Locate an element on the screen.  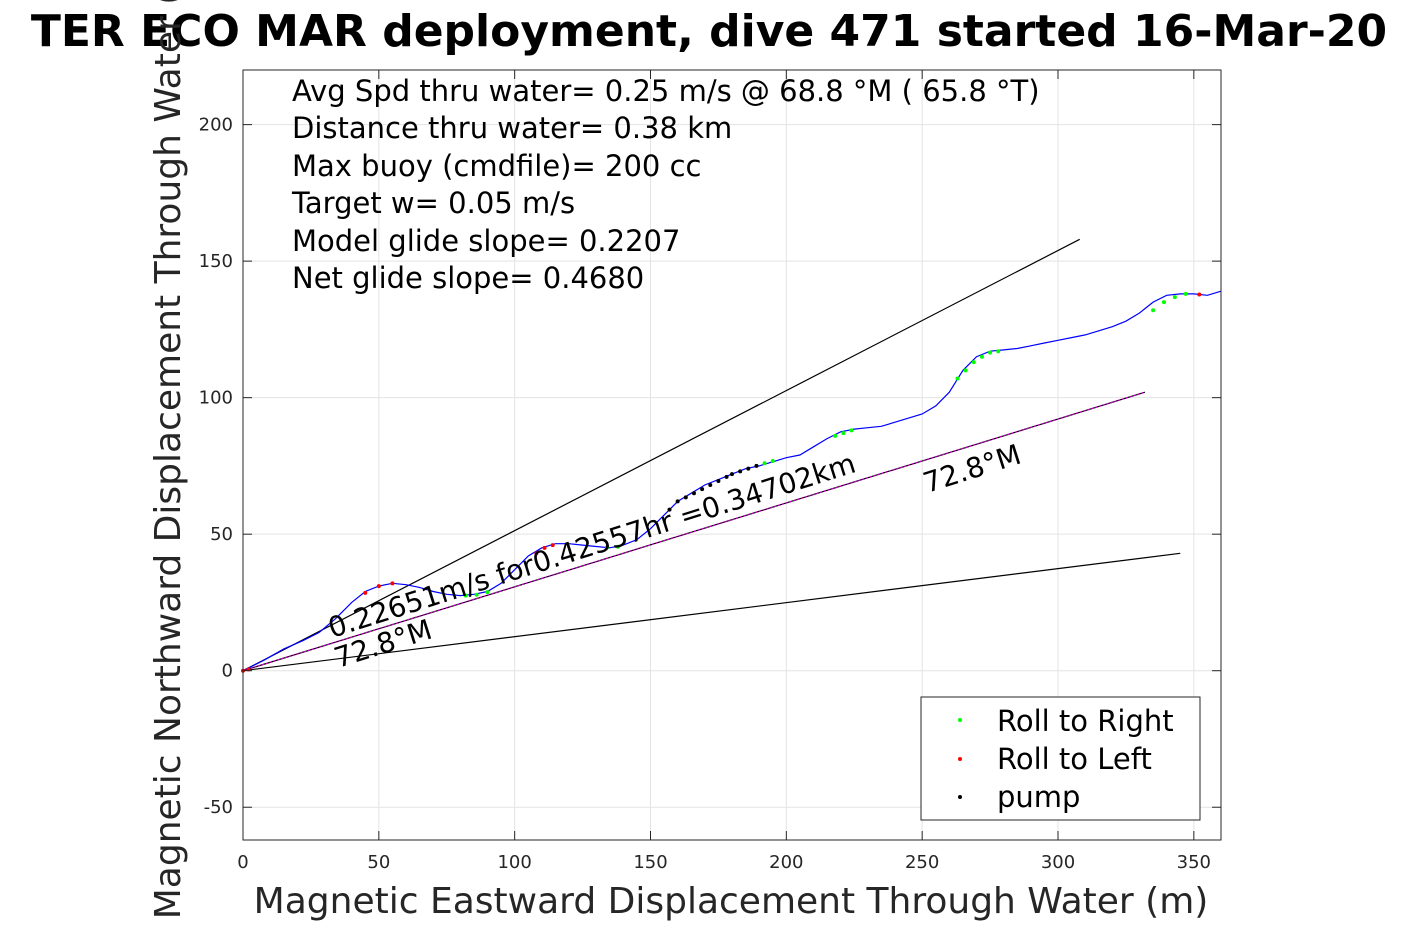
legend-label-pump: pump is located at coordinates (1038, 797).